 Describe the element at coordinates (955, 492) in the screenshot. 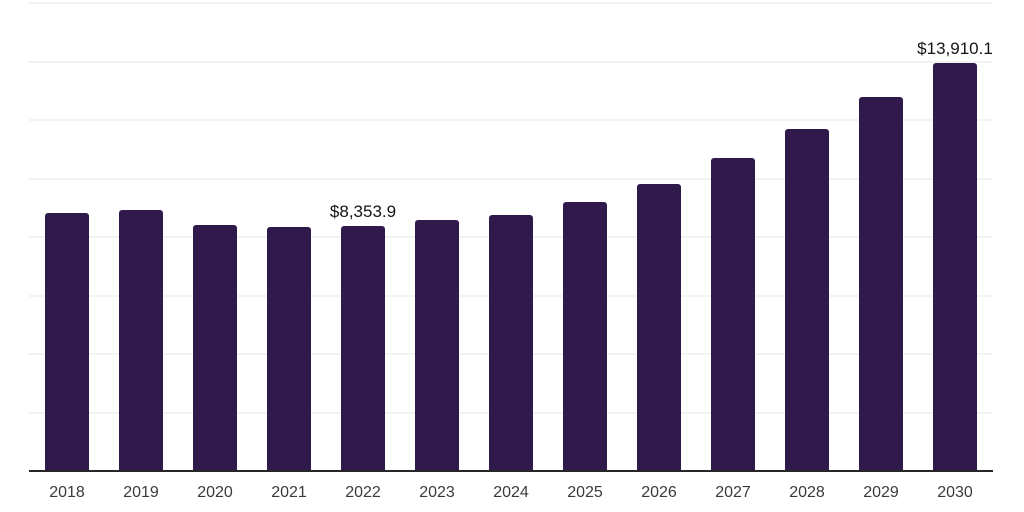

I see `x-tick-2030: 2030` at that location.